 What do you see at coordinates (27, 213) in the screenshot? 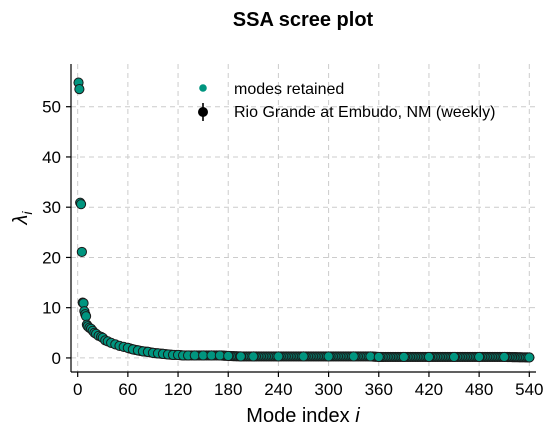
I see `y-axis-label-sub: i` at bounding box center [27, 213].